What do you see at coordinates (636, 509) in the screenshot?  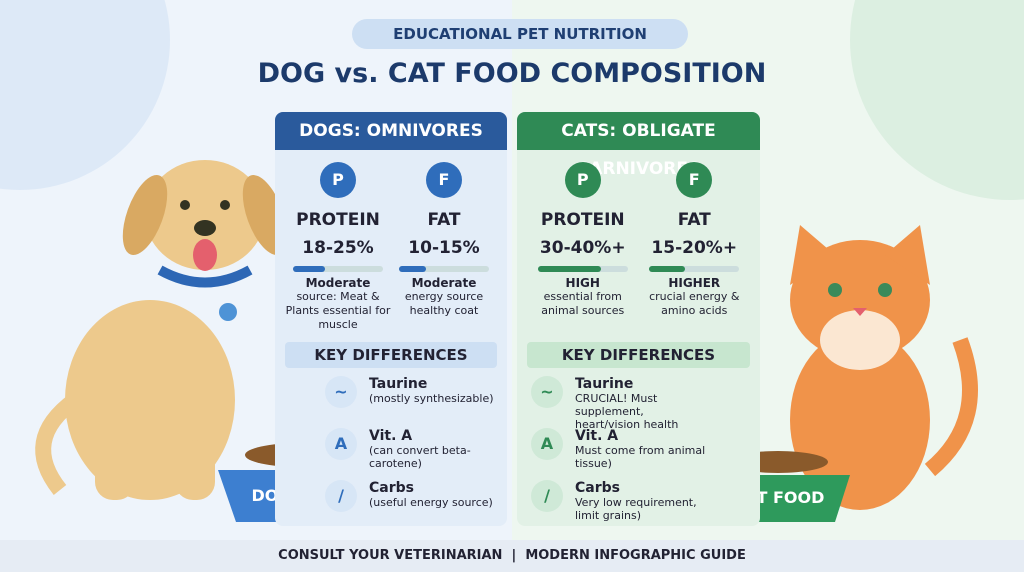 I see `difference-note: Very low requirement, limit grains)` at bounding box center [636, 509].